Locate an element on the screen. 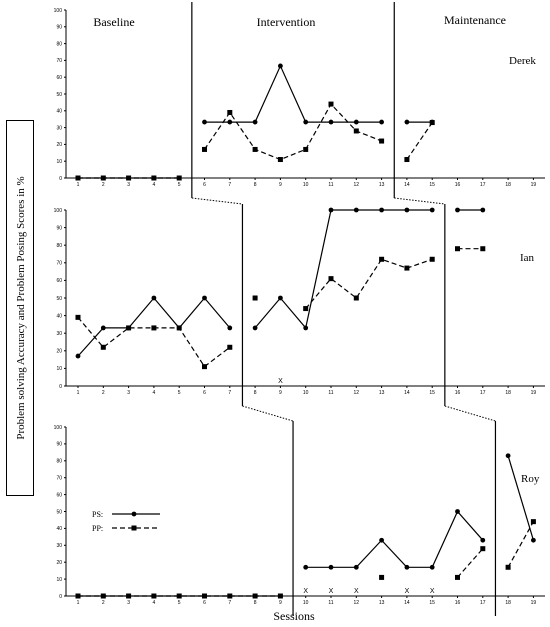 This screenshot has height=627, width=550. x-tick-label-roy-3: 3 is located at coordinates (128, 603).